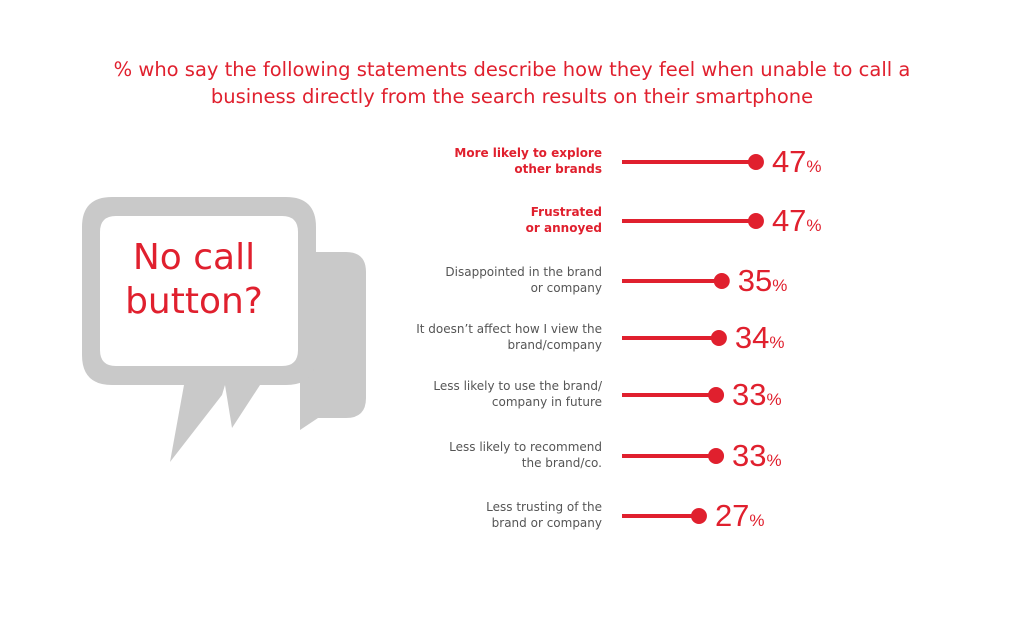 This screenshot has width=1024, height=620. Describe the element at coordinates (194, 301) in the screenshot. I see `bubble-text-line-2: button?` at that location.